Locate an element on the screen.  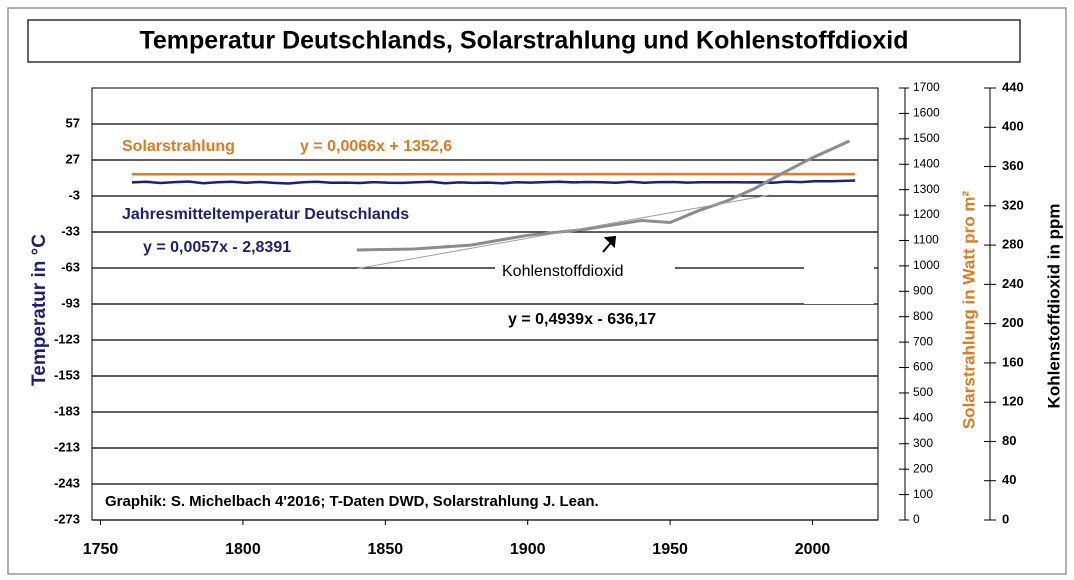
y3-tick-label: 240 is located at coordinates (1013, 283).